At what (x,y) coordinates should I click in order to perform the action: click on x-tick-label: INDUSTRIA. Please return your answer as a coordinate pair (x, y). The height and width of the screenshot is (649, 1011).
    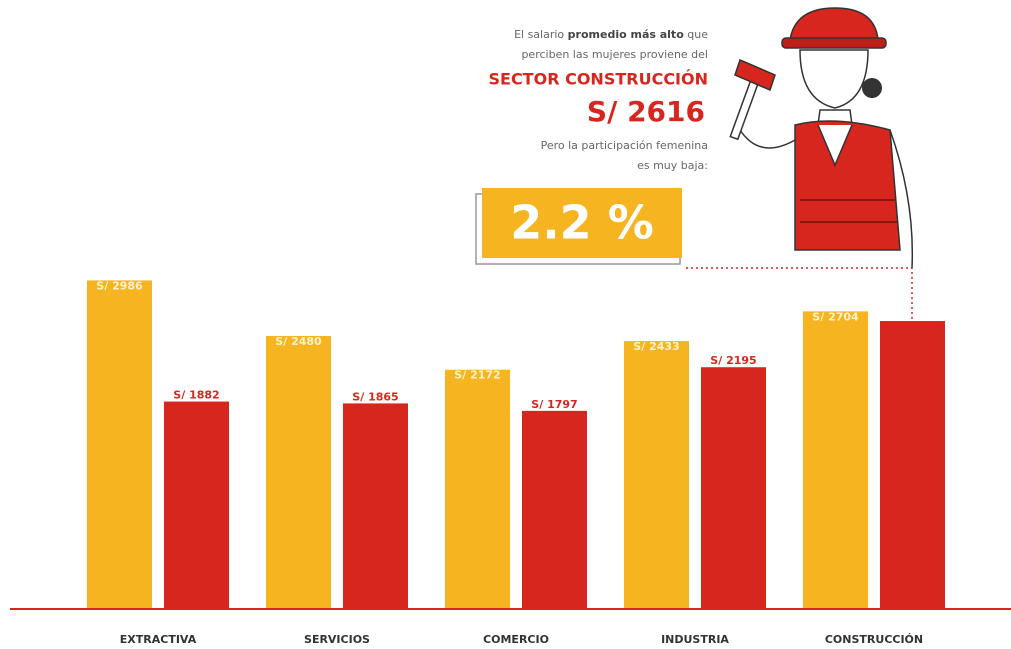
    Looking at the image, I should click on (695, 639).